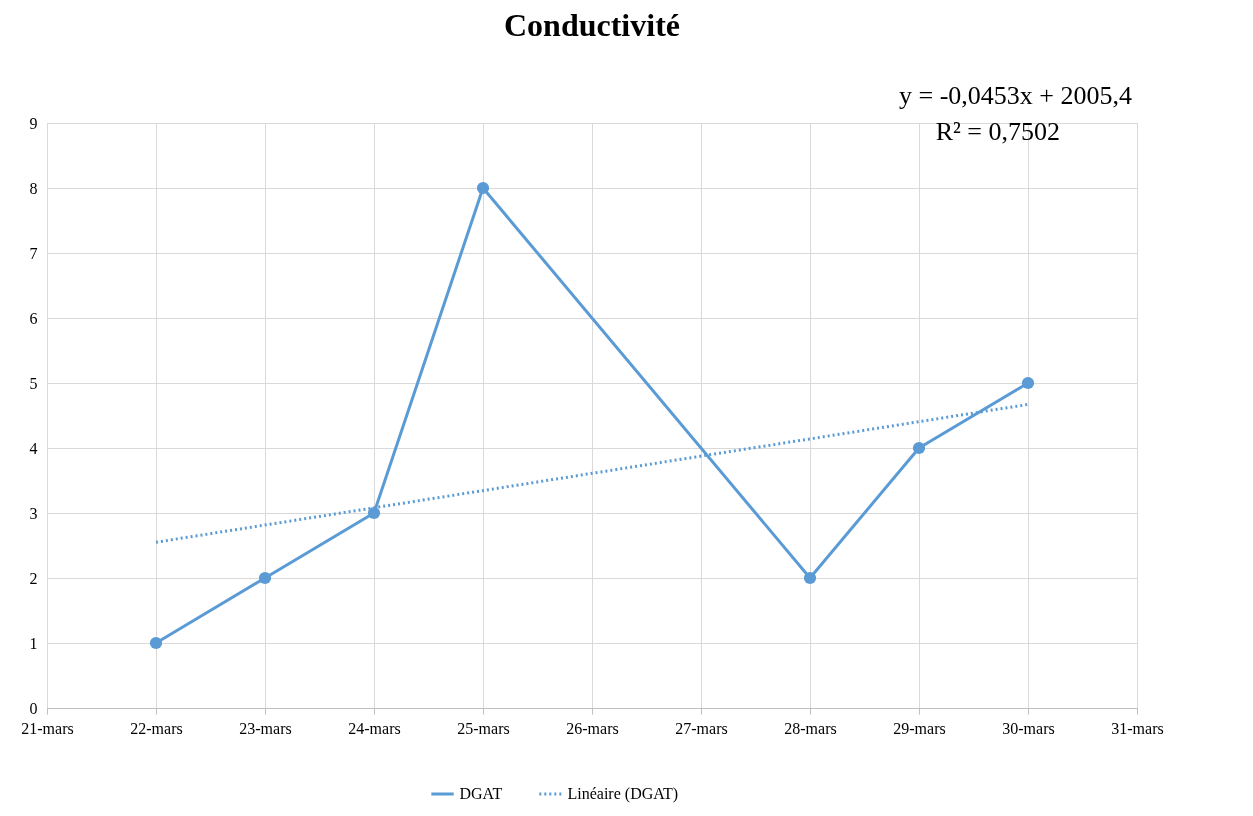 This screenshot has width=1253, height=816. What do you see at coordinates (33, 448) in the screenshot?
I see `y-tick-label: 4` at bounding box center [33, 448].